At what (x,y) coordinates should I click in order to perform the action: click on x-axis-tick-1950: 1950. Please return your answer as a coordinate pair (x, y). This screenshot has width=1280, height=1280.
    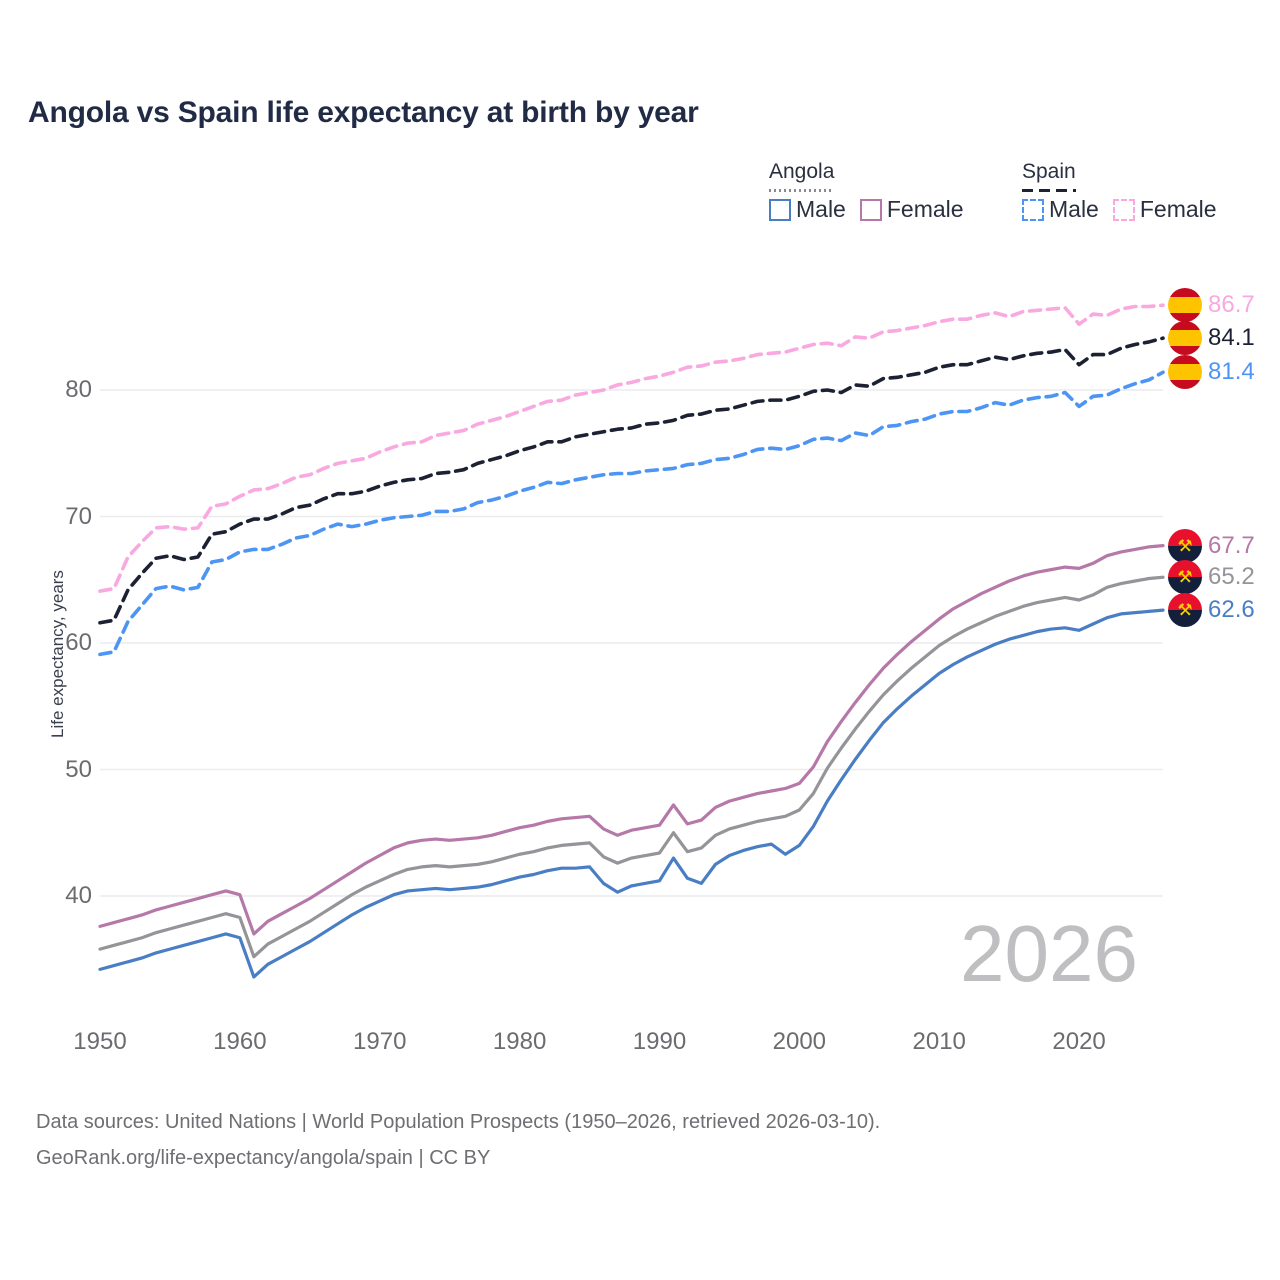
    Looking at the image, I should click on (100, 1041).